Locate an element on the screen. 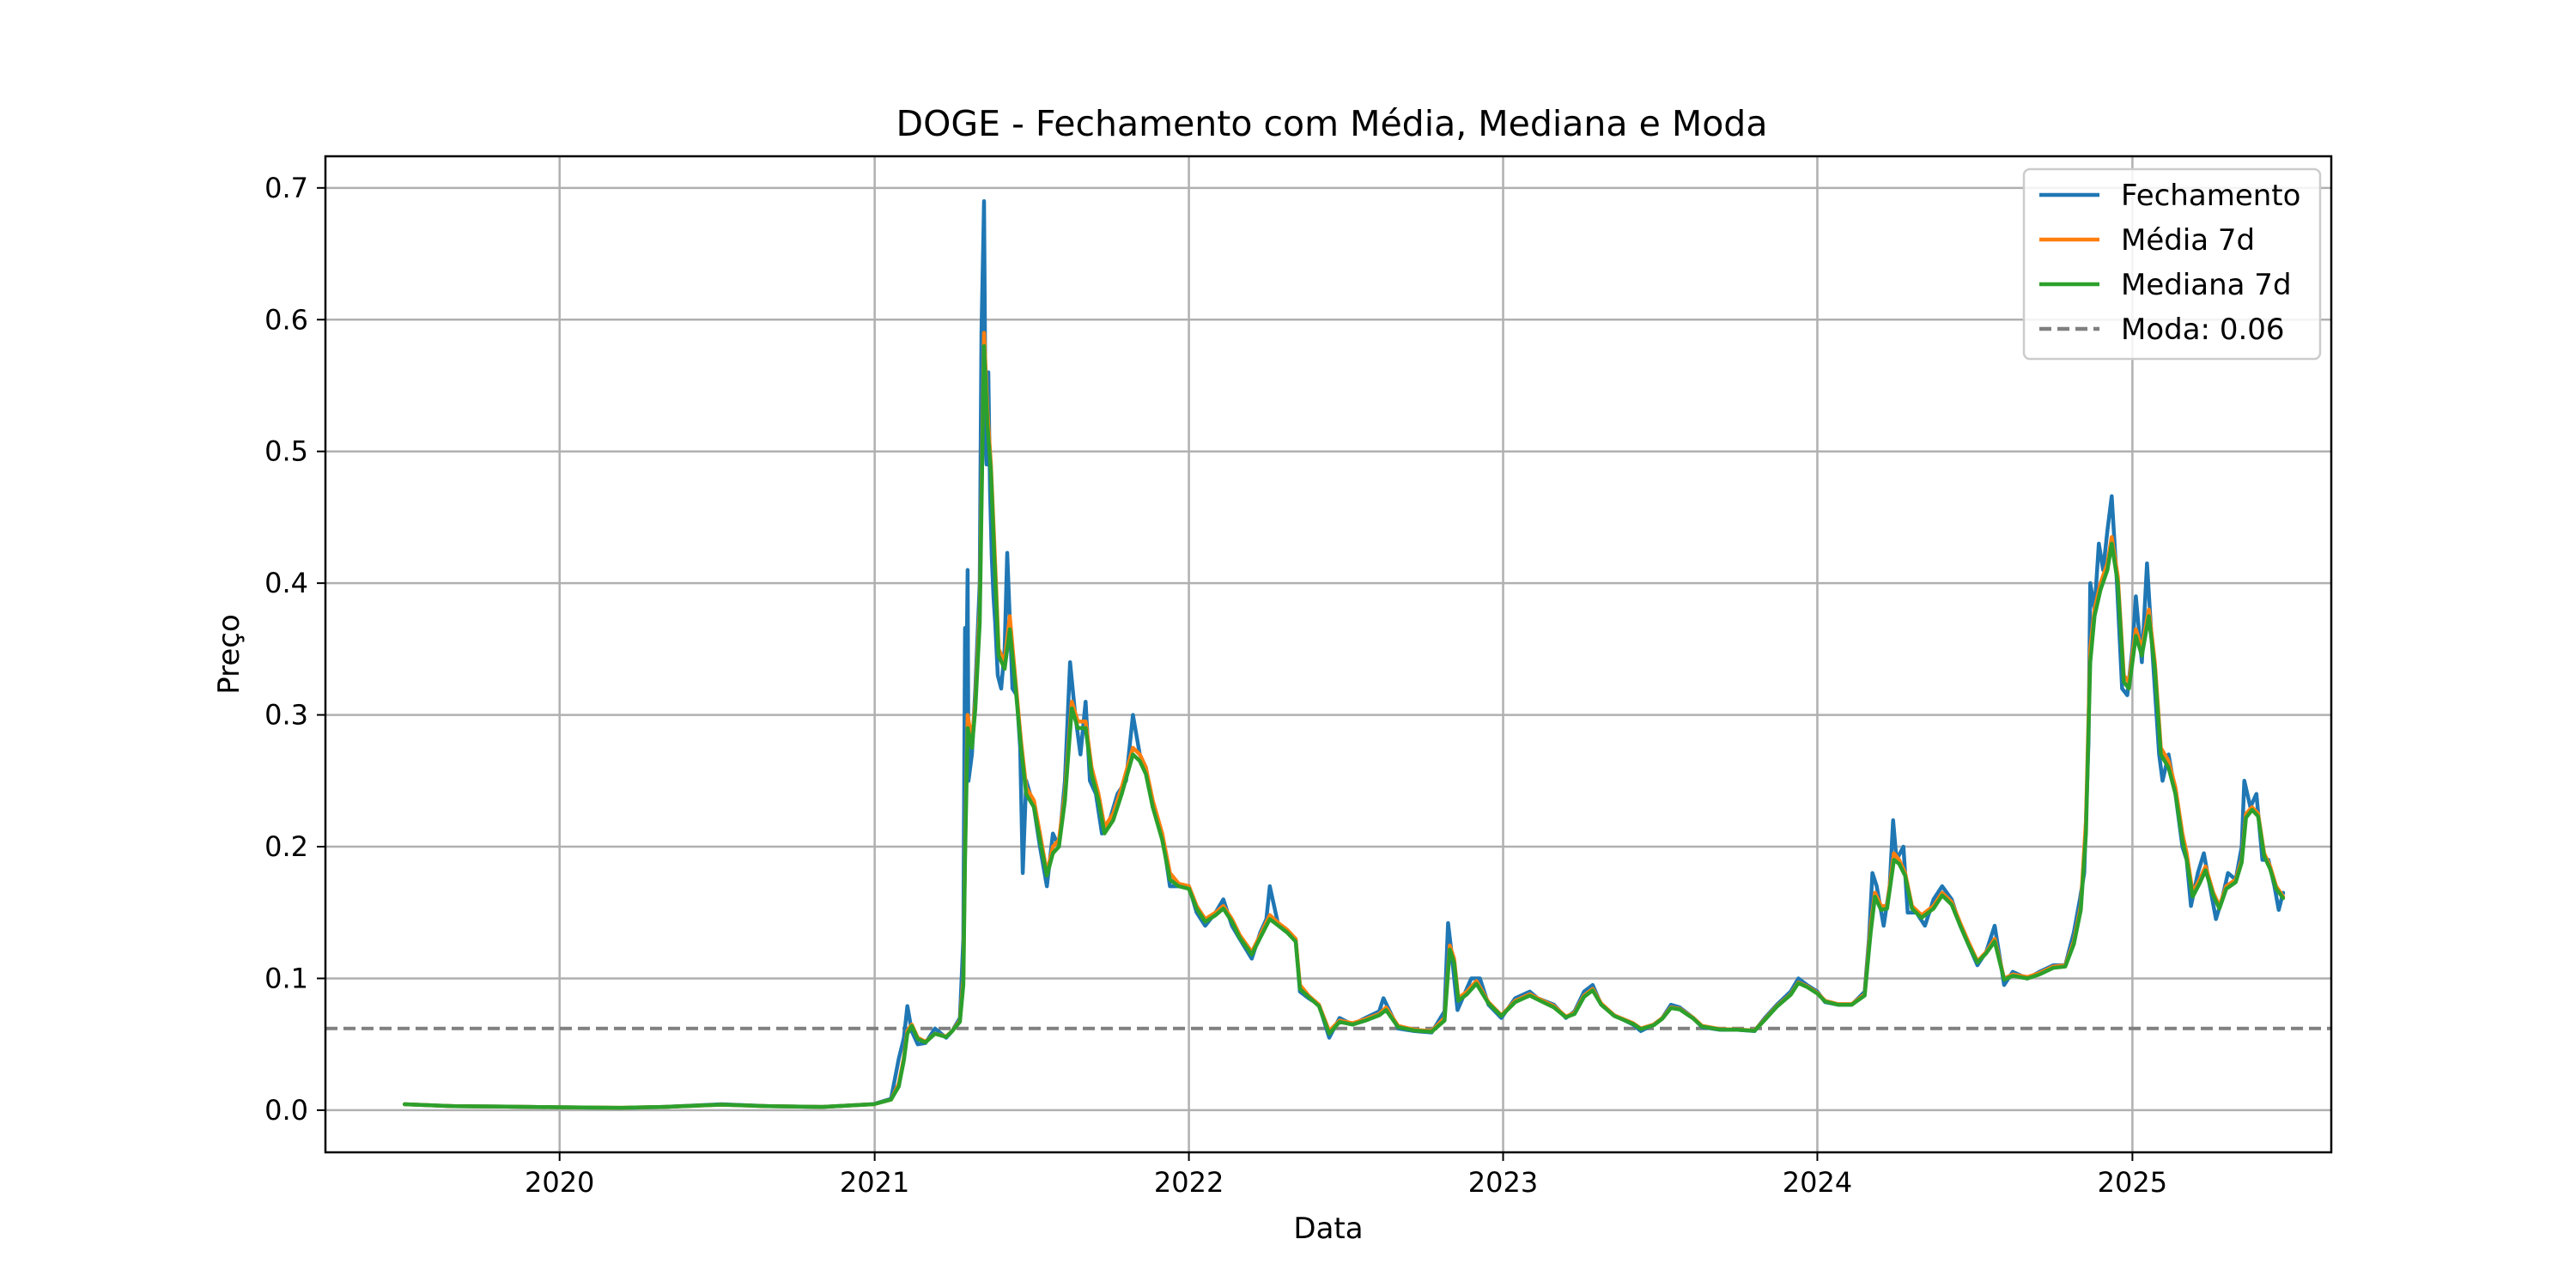  x-tick-label: 2021 is located at coordinates (874, 1182).